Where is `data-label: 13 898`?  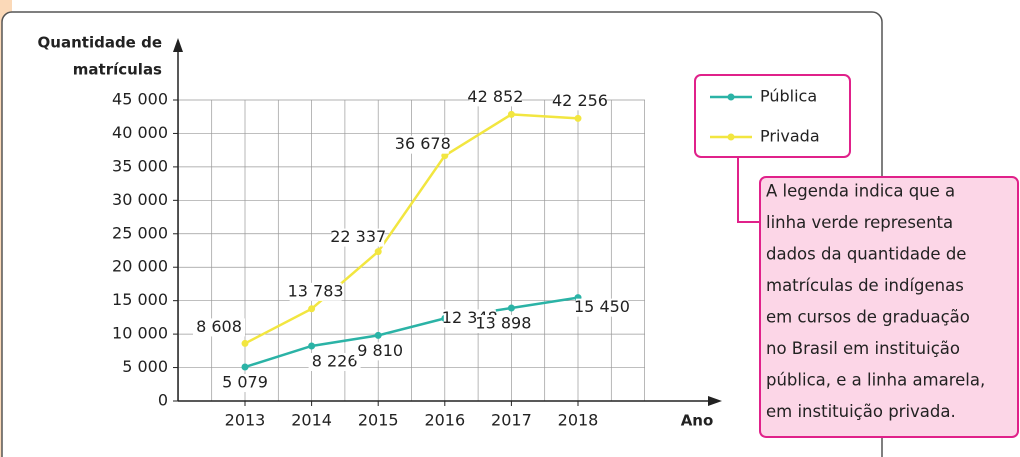
data-label: 13 898 is located at coordinates (503, 323).